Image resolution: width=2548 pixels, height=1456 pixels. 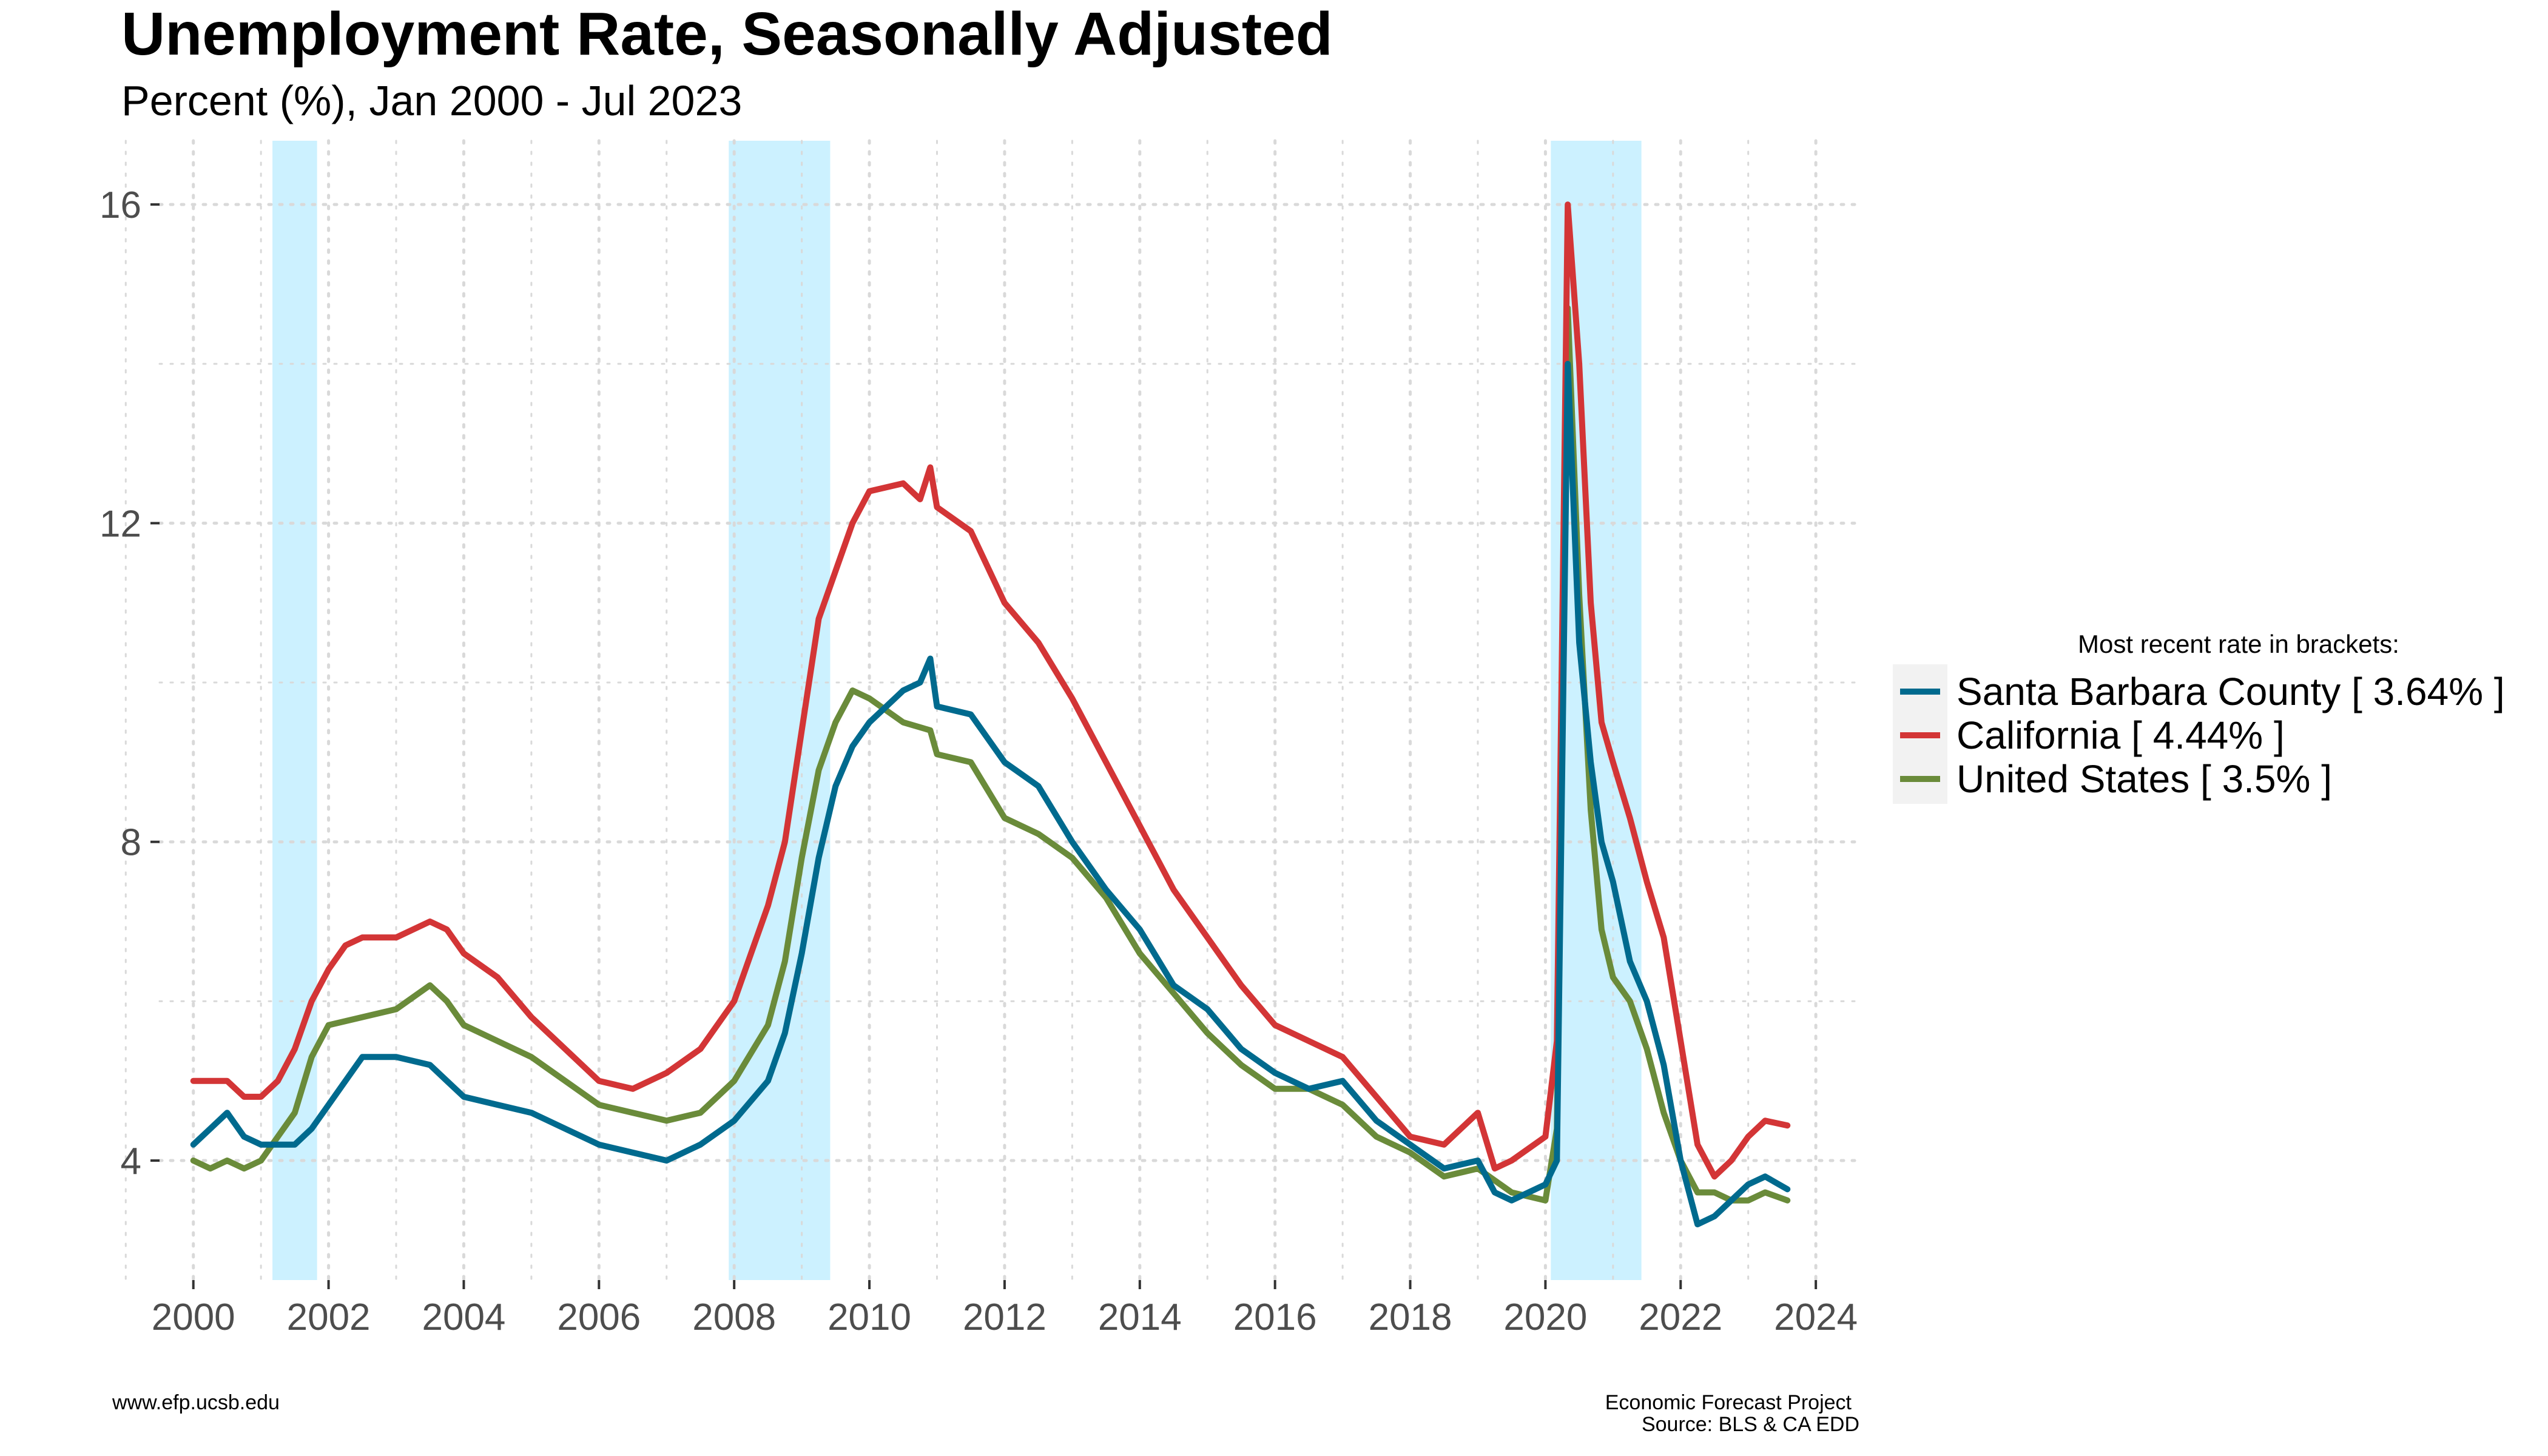 What do you see at coordinates (734, 1317) in the screenshot?
I see `x-tick-label: 2008` at bounding box center [734, 1317].